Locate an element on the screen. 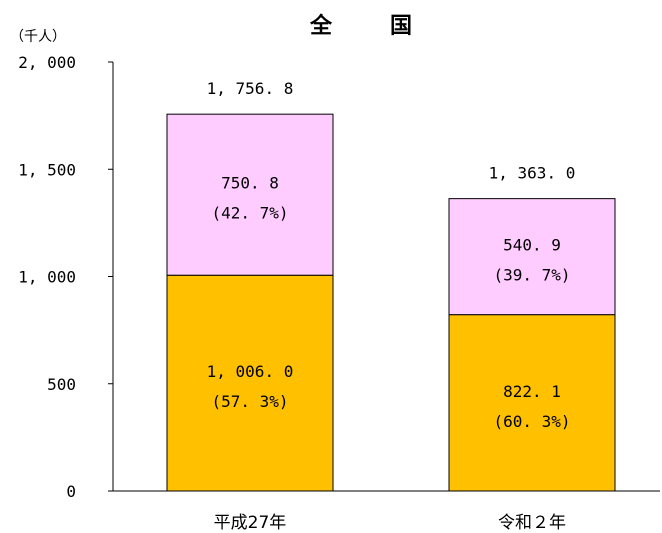  y-tick-label: 500 is located at coordinates (61, 384).